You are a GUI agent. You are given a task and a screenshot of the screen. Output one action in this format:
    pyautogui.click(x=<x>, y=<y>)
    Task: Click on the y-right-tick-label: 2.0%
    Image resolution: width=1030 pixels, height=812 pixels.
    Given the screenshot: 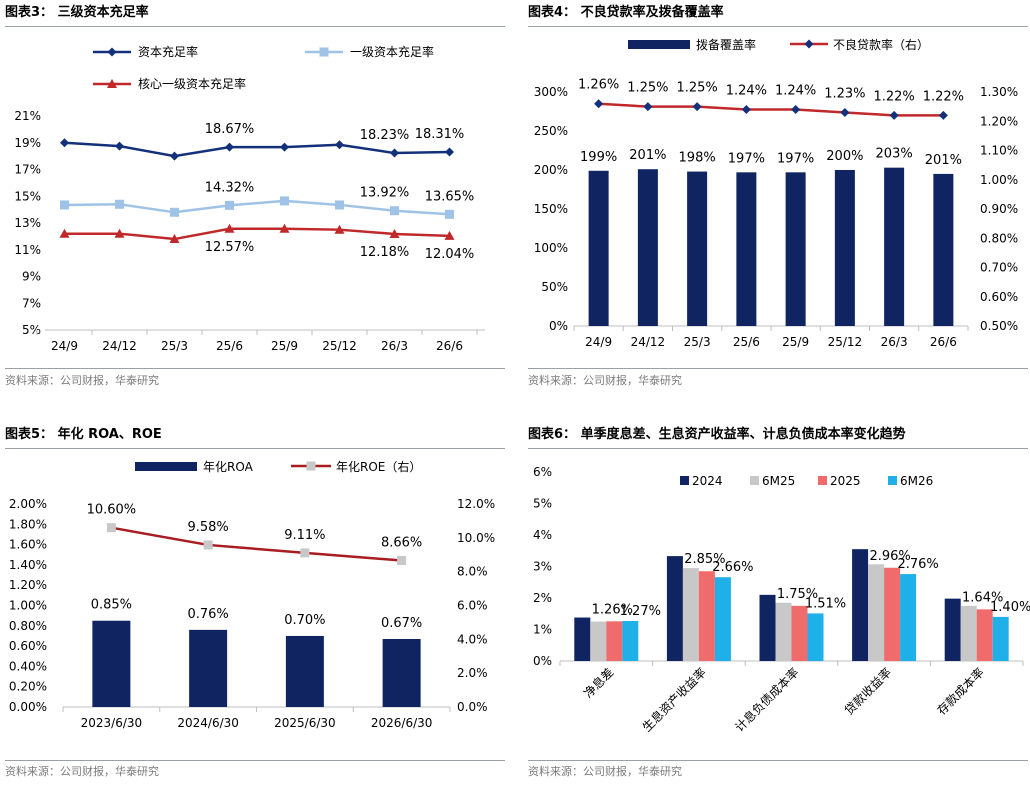 What is the action you would take?
    pyautogui.click(x=472, y=673)
    